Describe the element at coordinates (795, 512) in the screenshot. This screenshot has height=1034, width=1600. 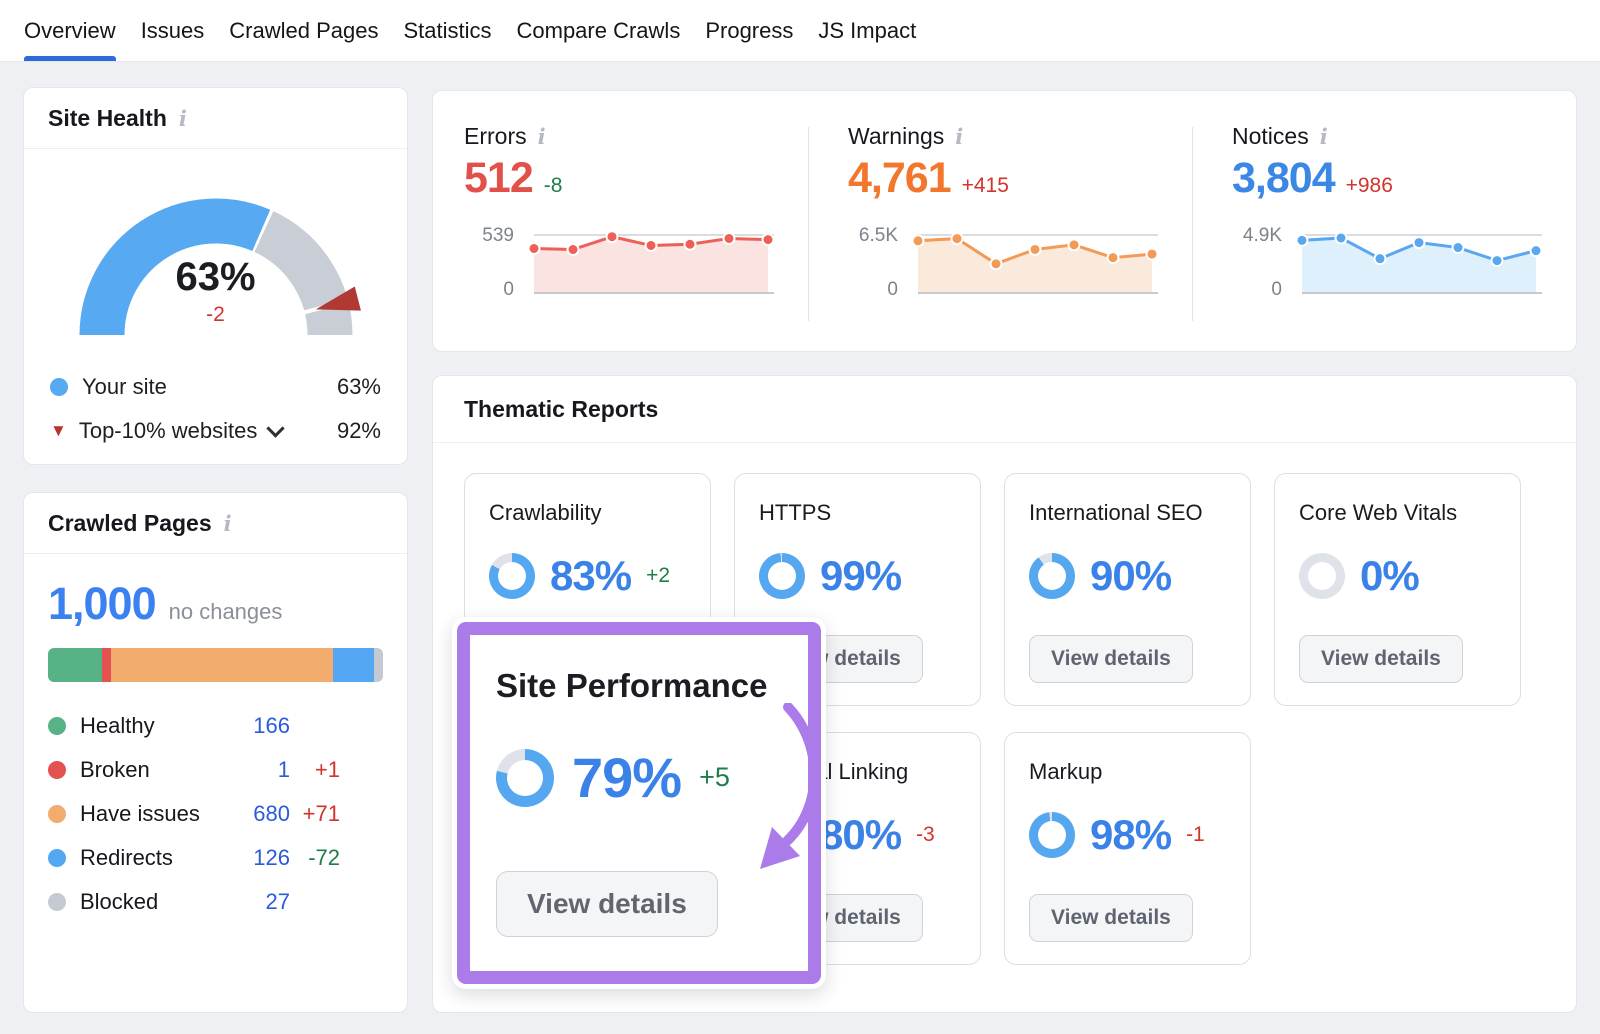
I see `report-title: HTTPS` at that location.